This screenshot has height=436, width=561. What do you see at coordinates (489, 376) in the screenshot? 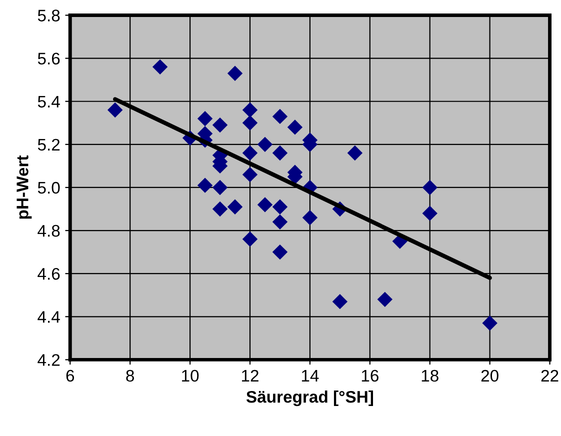
I see `x-tick-label: 20` at bounding box center [489, 376].